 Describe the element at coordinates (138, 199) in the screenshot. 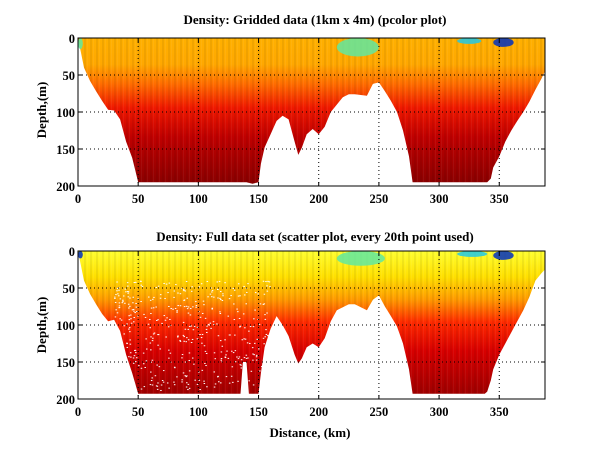

I see `x-tick-label: 50` at that location.